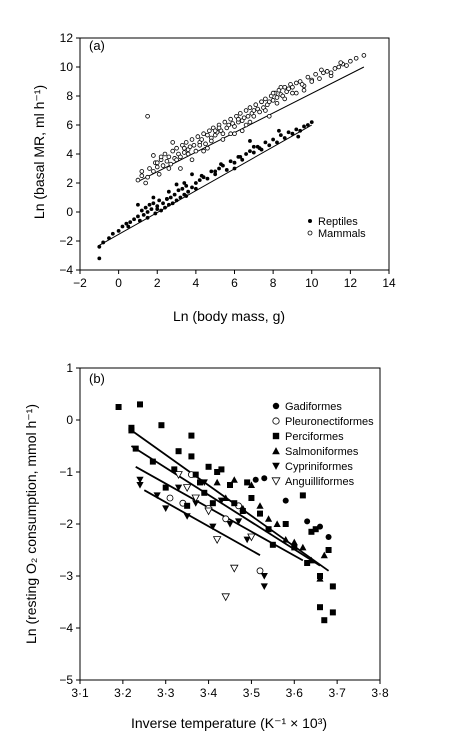 The image size is (467, 743). What do you see at coordinates (312, 283) in the screenshot?
I see `x-tick-label: 10` at bounding box center [312, 283].